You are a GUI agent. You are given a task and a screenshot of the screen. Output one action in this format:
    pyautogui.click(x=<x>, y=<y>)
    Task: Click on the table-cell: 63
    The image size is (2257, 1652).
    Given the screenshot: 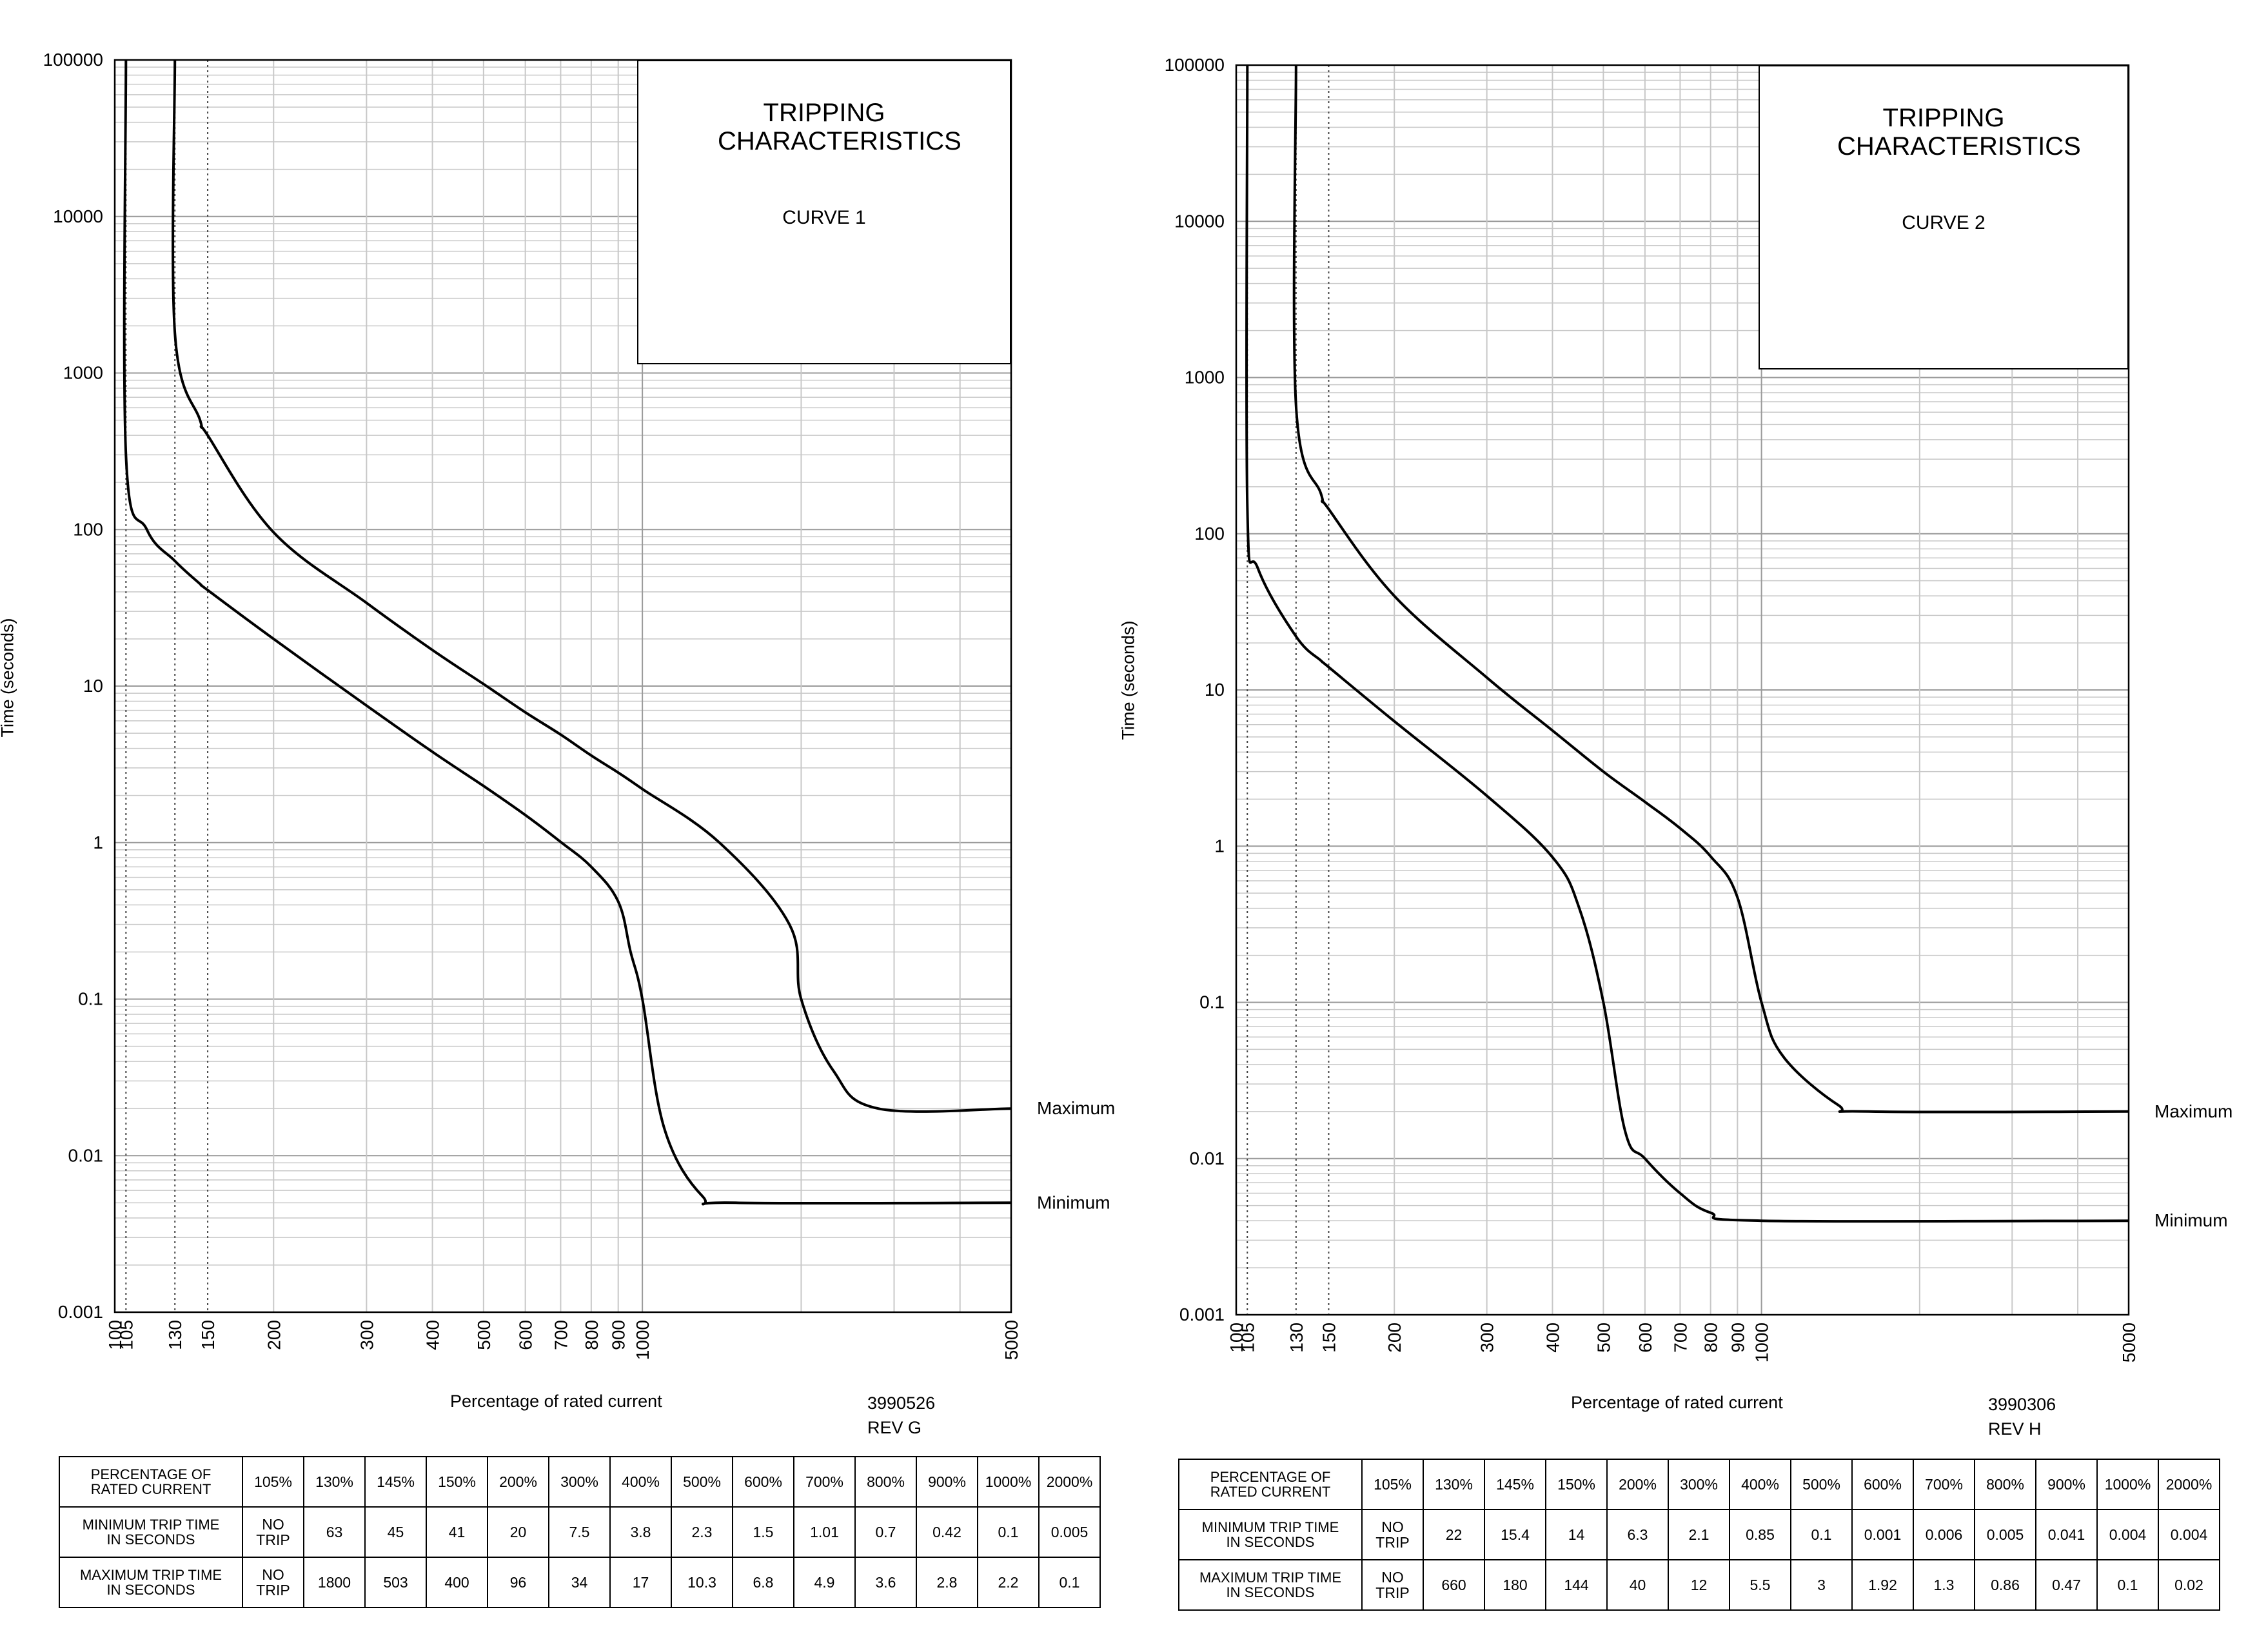 What is the action you would take?
    pyautogui.click(x=335, y=1532)
    